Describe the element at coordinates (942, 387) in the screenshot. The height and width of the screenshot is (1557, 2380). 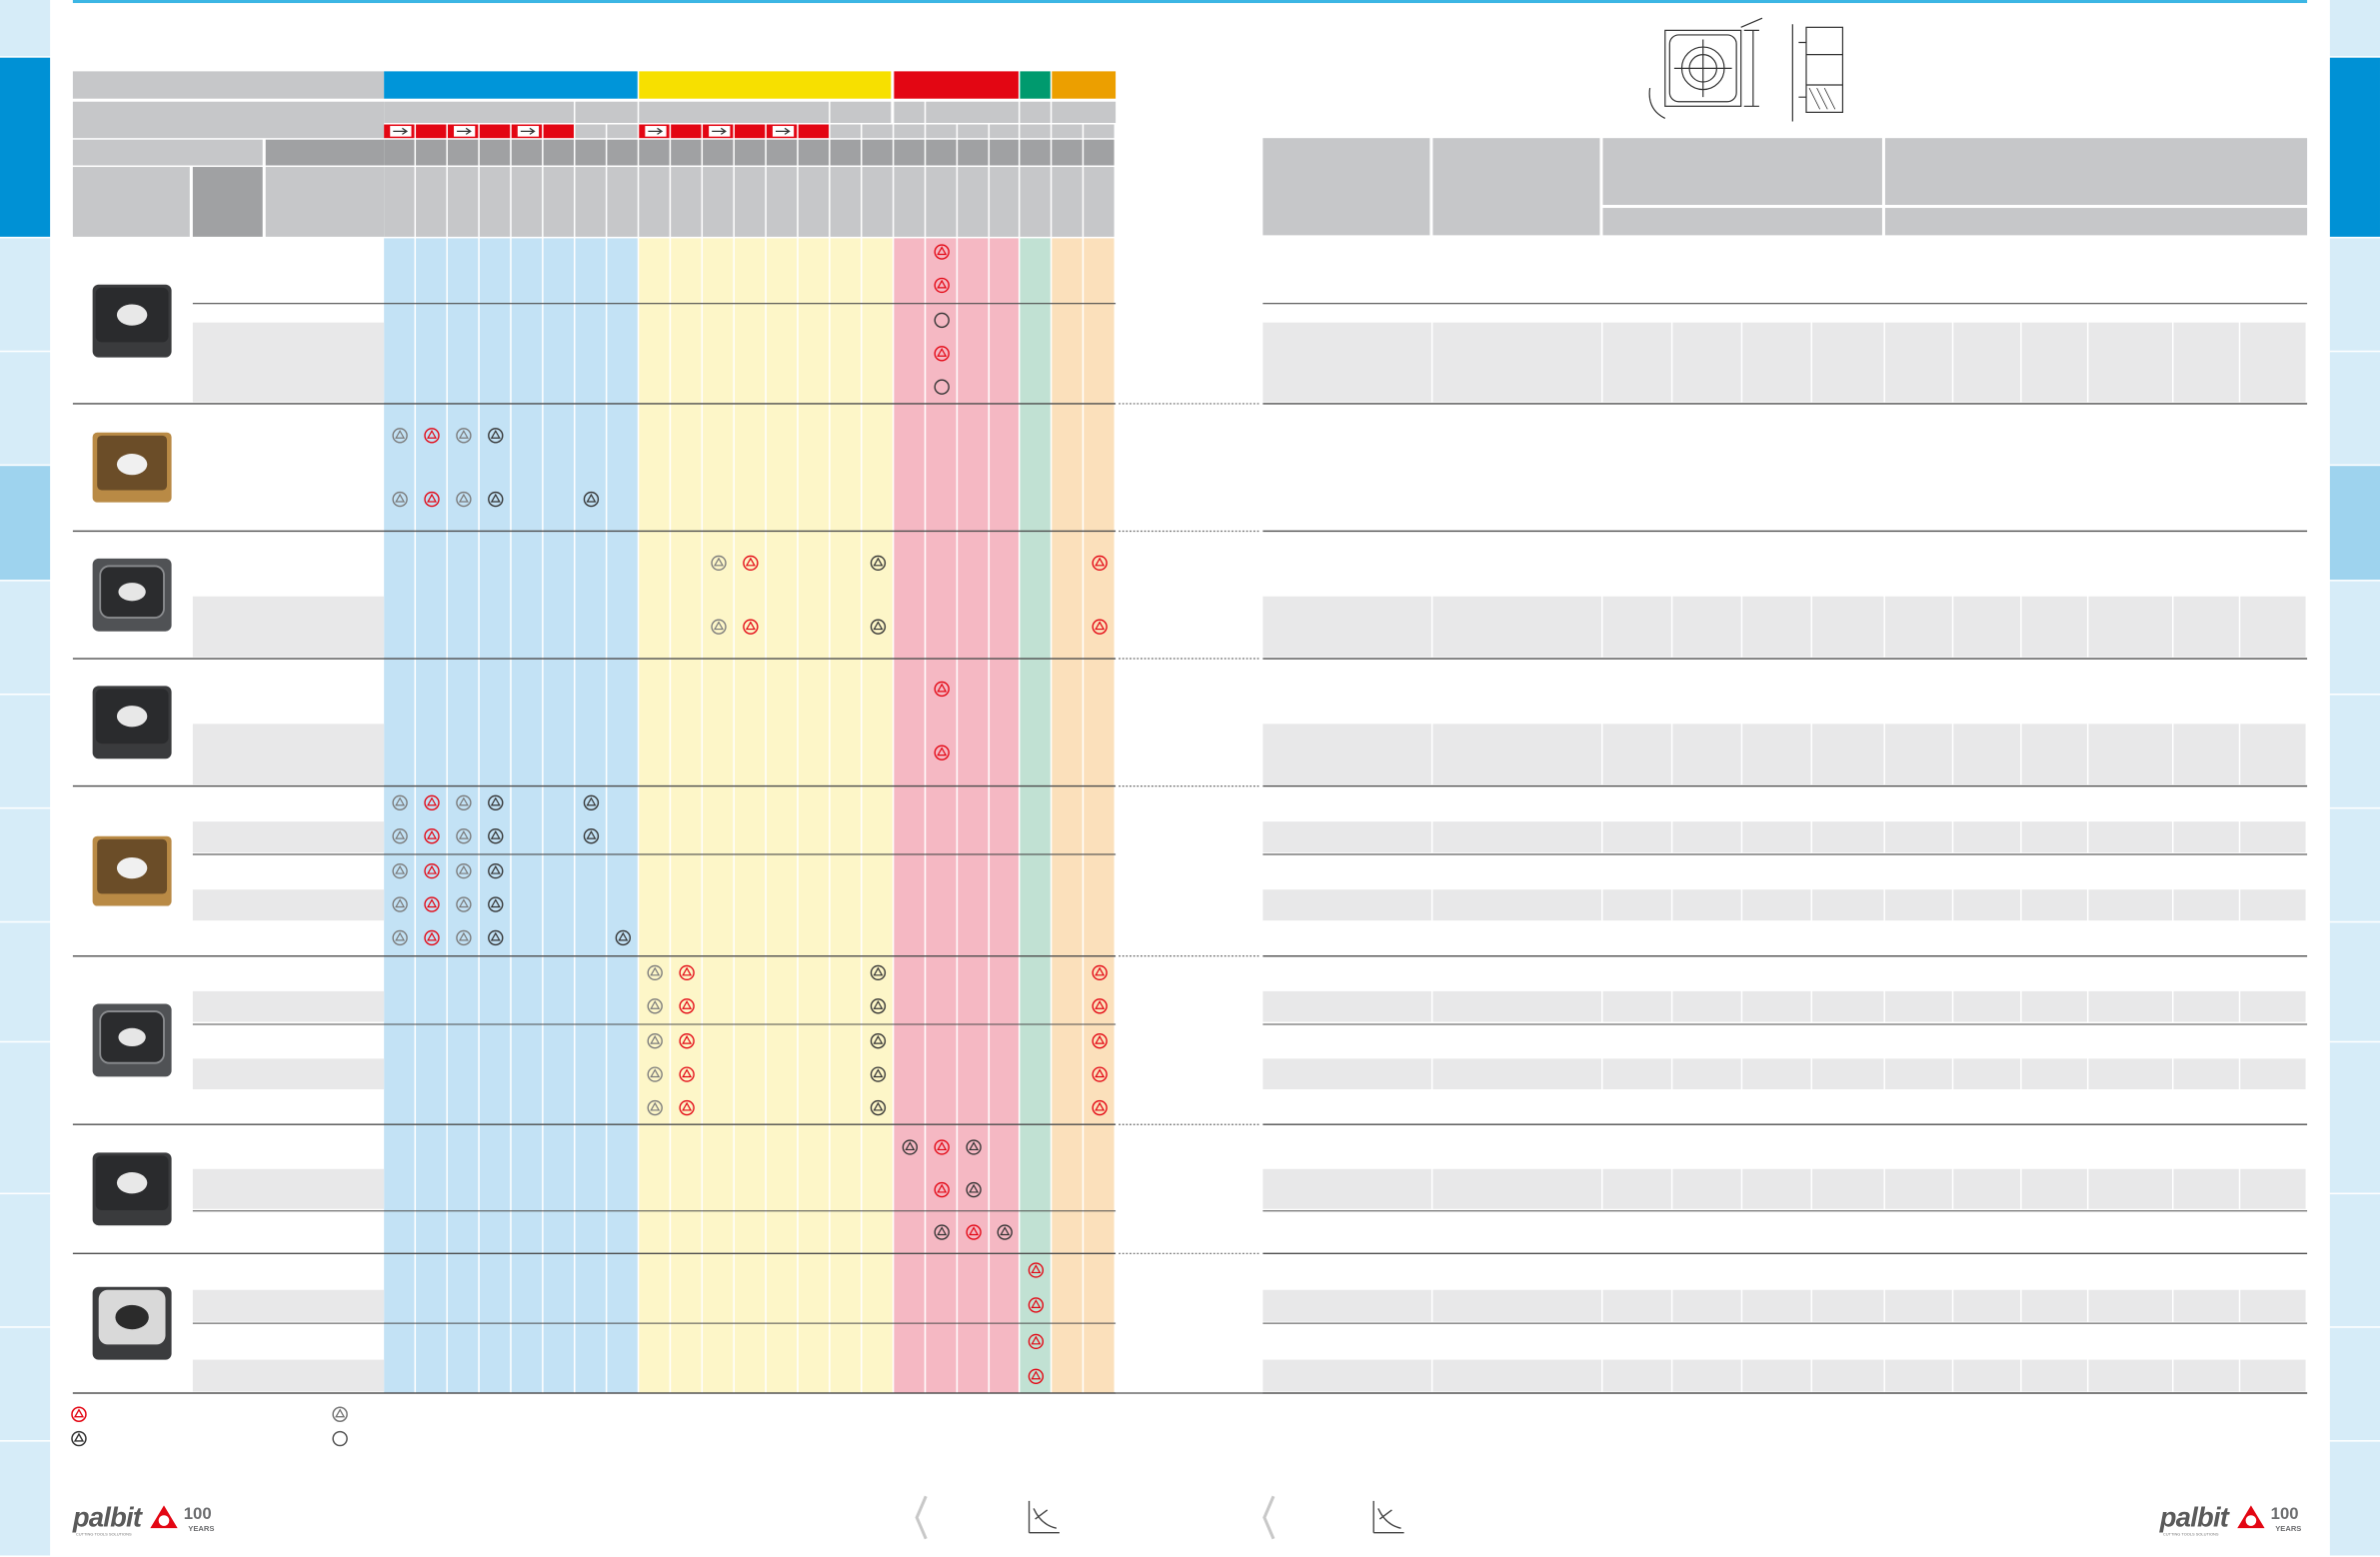
I see `circle-icon` at that location.